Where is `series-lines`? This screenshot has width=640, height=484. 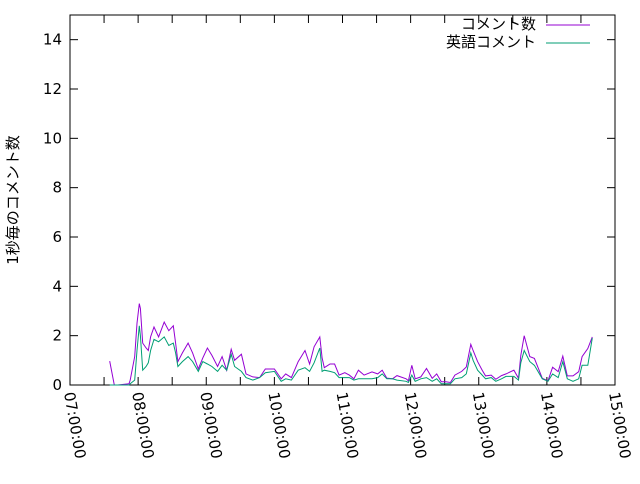
series-lines is located at coordinates (351, 344).